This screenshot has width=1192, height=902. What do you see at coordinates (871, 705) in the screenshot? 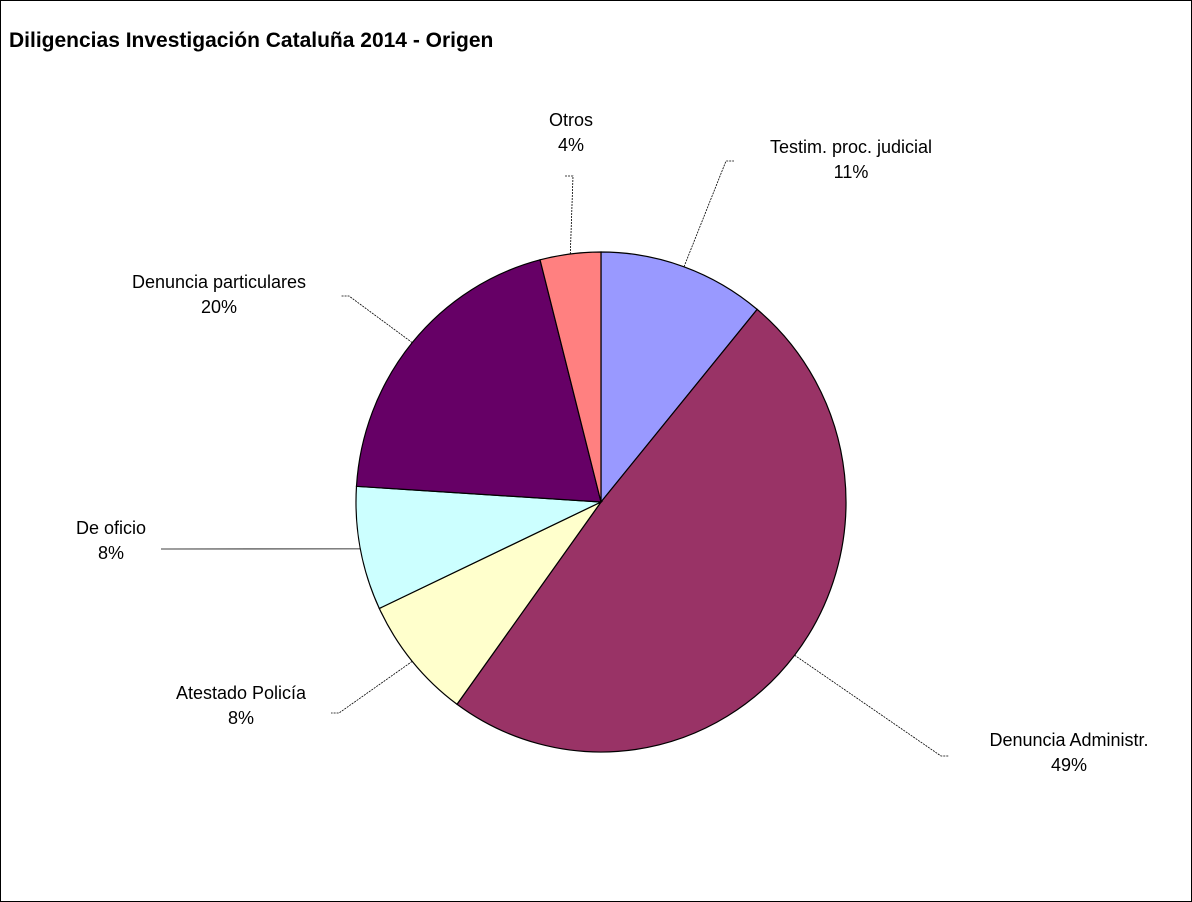
I see `leader-line-denuncia-administr` at bounding box center [871, 705].